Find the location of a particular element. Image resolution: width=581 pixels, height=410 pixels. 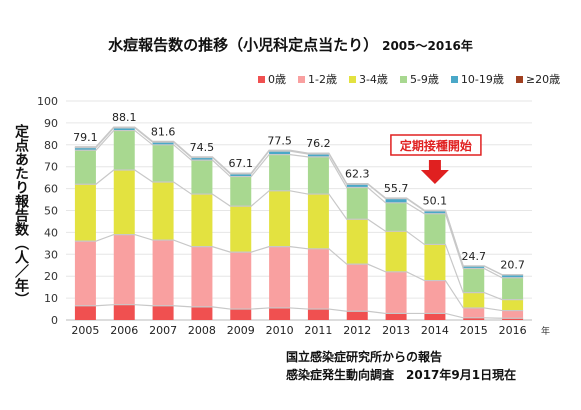

legend-item: 5-9歳 is located at coordinates (419, 79).